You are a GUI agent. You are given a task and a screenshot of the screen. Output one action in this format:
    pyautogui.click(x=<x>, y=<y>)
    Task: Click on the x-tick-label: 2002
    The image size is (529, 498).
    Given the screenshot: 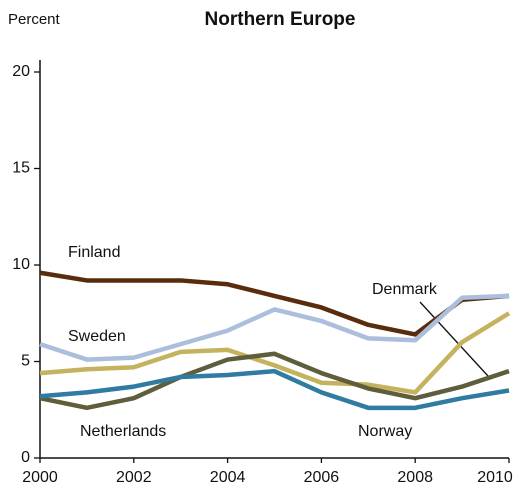 What is the action you would take?
    pyautogui.click(x=134, y=477)
    